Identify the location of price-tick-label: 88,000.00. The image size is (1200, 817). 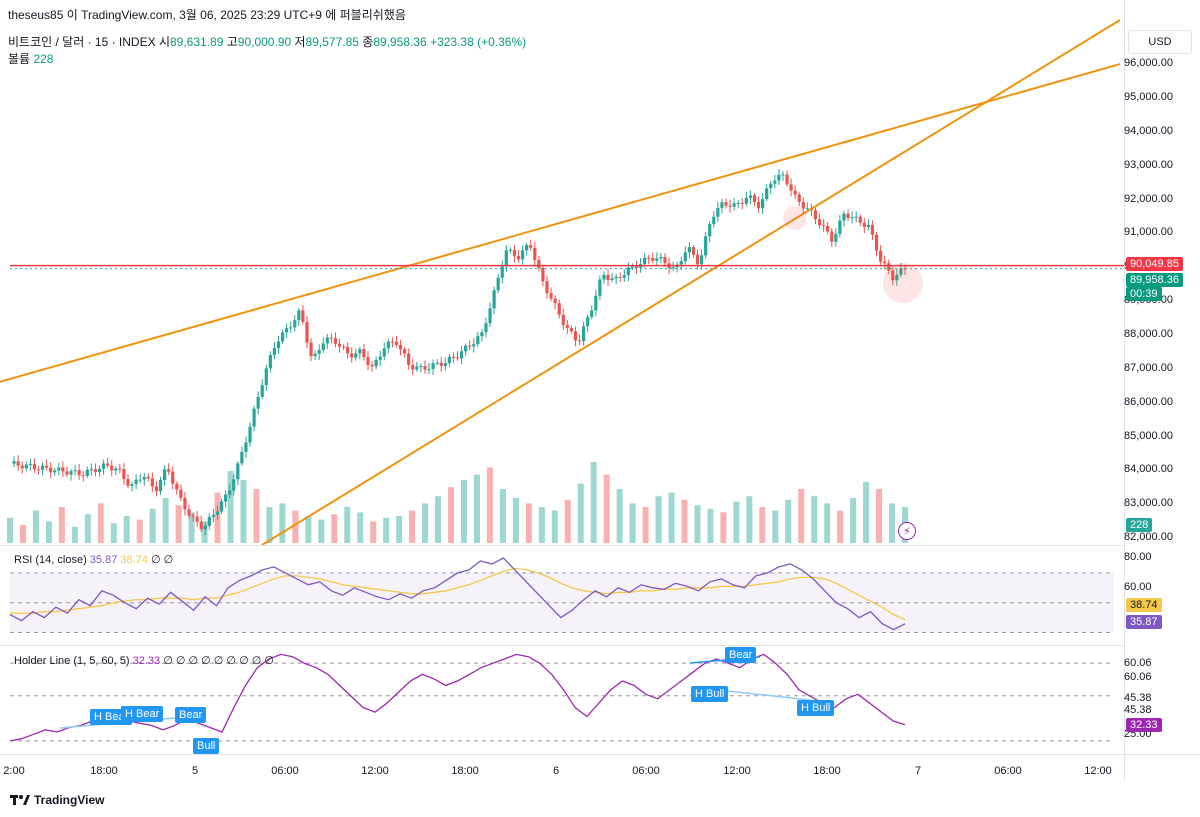
(1148, 334).